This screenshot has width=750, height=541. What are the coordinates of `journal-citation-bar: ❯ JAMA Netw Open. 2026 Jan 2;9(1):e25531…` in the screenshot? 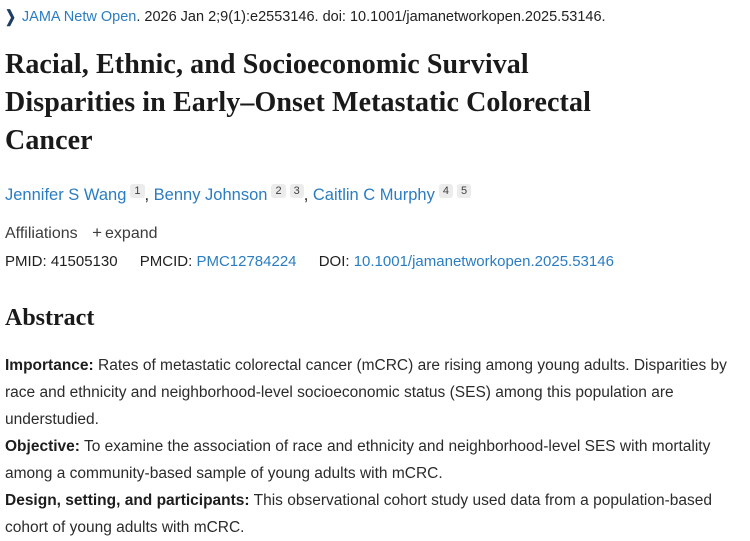 It's located at (374, 17).